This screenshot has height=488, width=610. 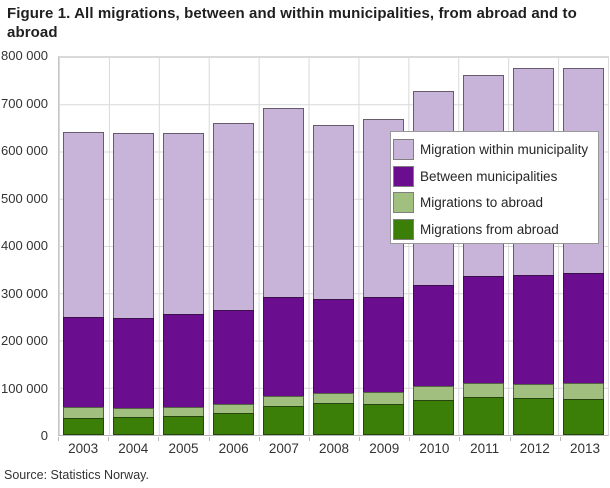 I want to click on x-tick-label-2009: 2009, so click(x=384, y=448).